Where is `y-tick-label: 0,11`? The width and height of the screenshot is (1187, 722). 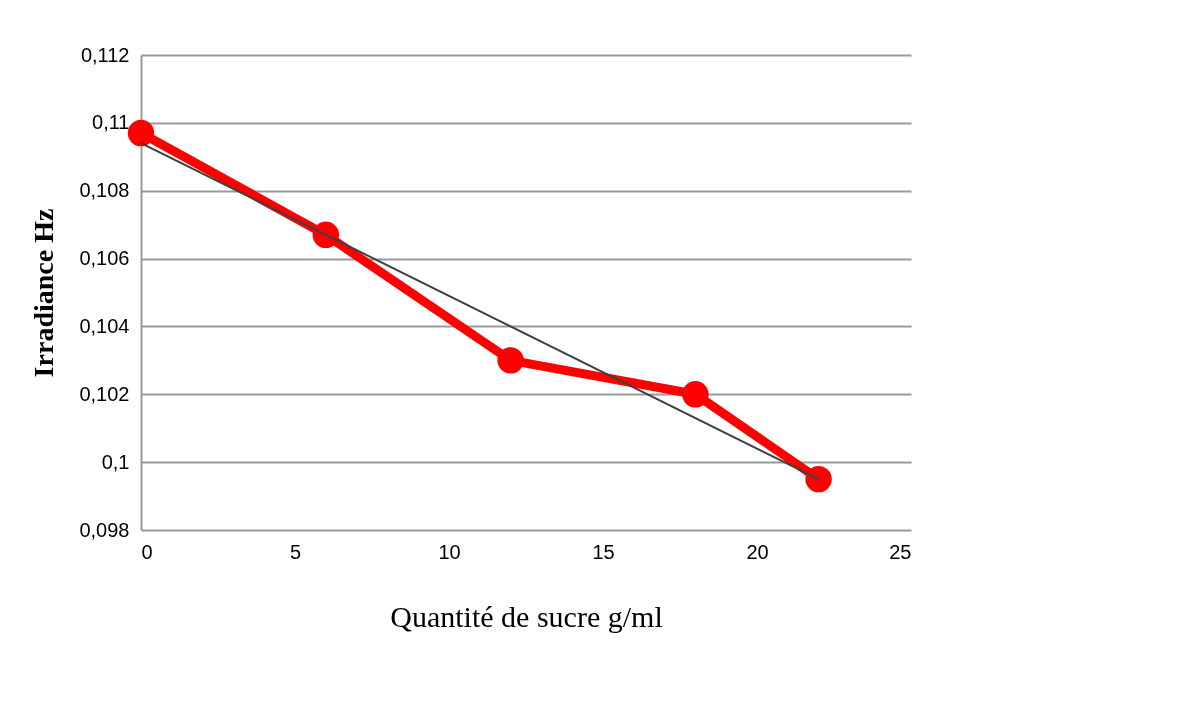
y-tick-label: 0,11 is located at coordinates (111, 122).